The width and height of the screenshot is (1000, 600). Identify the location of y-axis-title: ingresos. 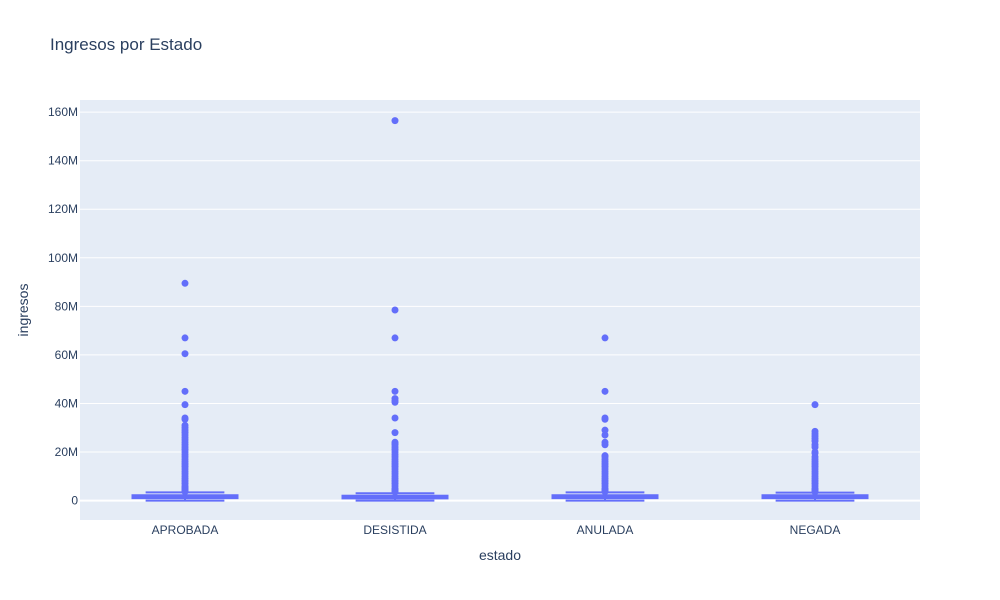
(23, 310).